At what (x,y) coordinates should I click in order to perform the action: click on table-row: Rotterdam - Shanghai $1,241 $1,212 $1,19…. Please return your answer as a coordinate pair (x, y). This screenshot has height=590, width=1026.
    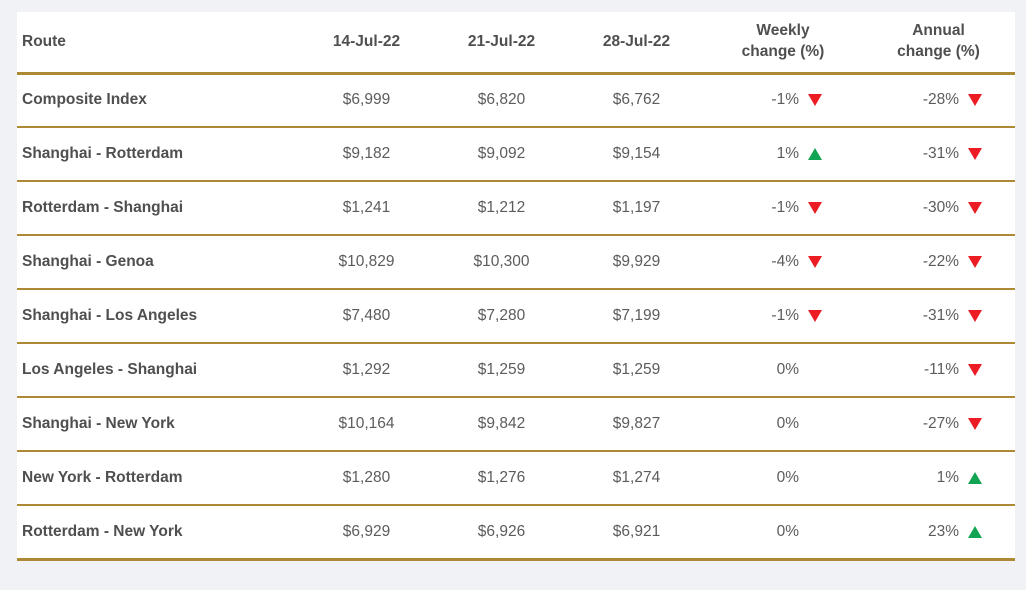
    Looking at the image, I should click on (516, 208).